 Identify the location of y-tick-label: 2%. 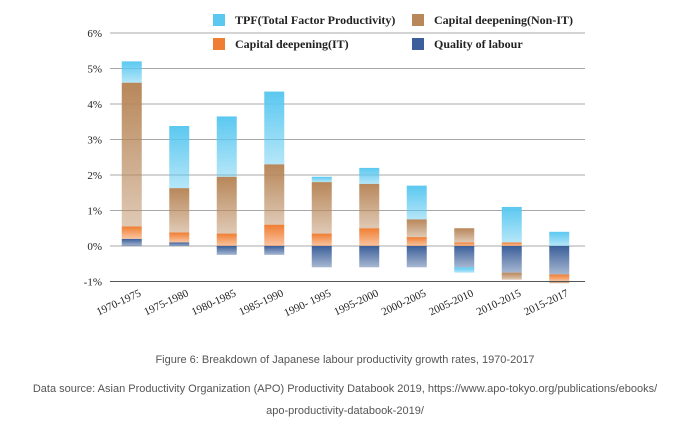
(94, 176).